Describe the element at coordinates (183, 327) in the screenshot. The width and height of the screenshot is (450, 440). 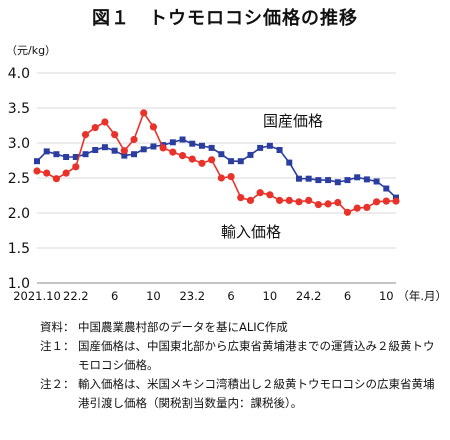
I see `note-source-text: 中国農業農村部のデータを基にALIC作成` at that location.